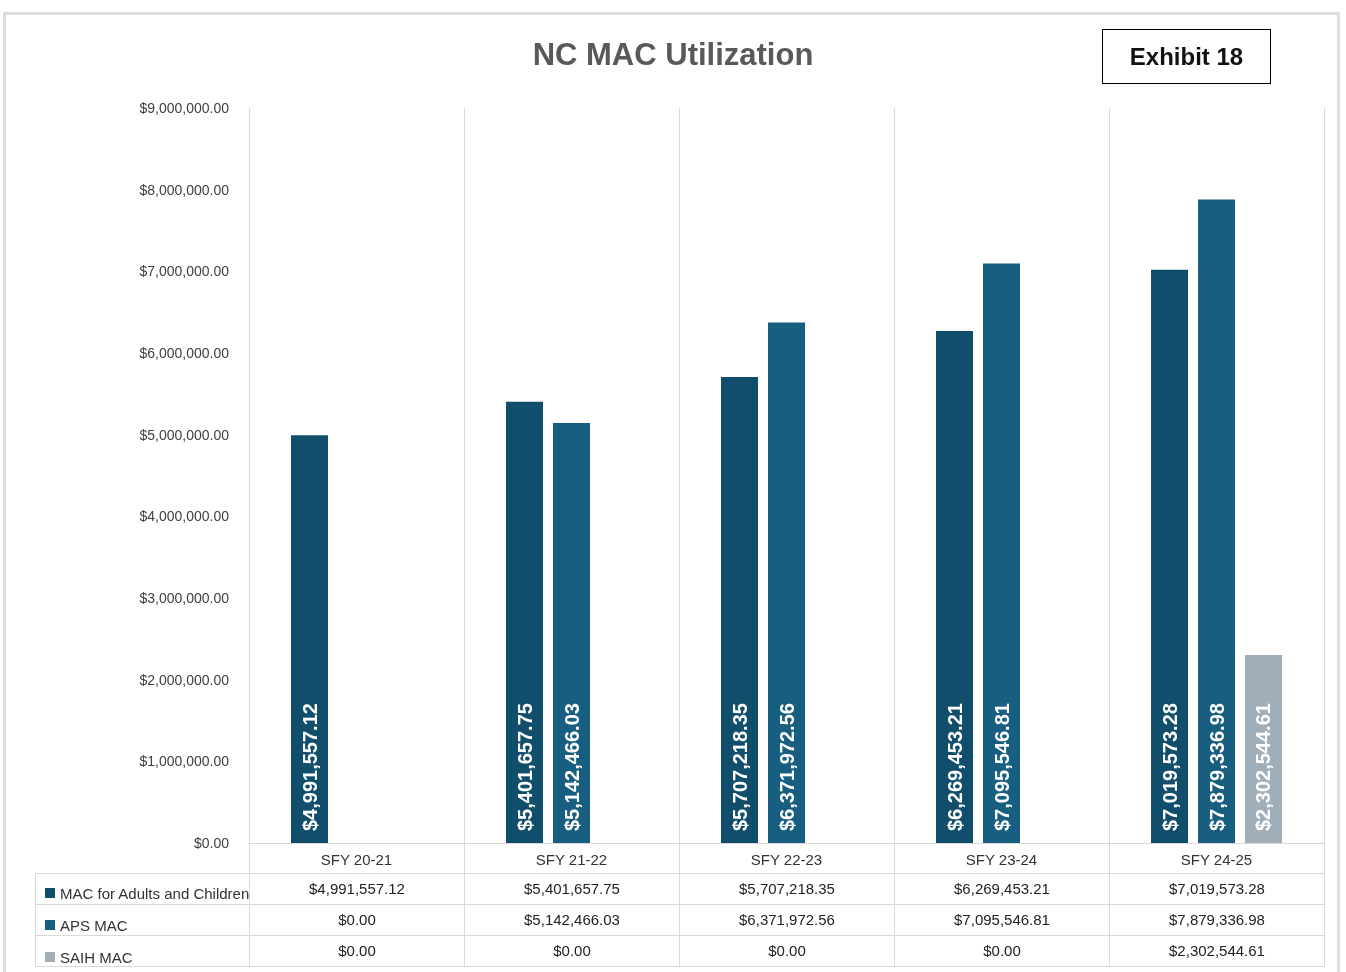  What do you see at coordinates (211, 843) in the screenshot?
I see `y-tick-label: $0.00` at bounding box center [211, 843].